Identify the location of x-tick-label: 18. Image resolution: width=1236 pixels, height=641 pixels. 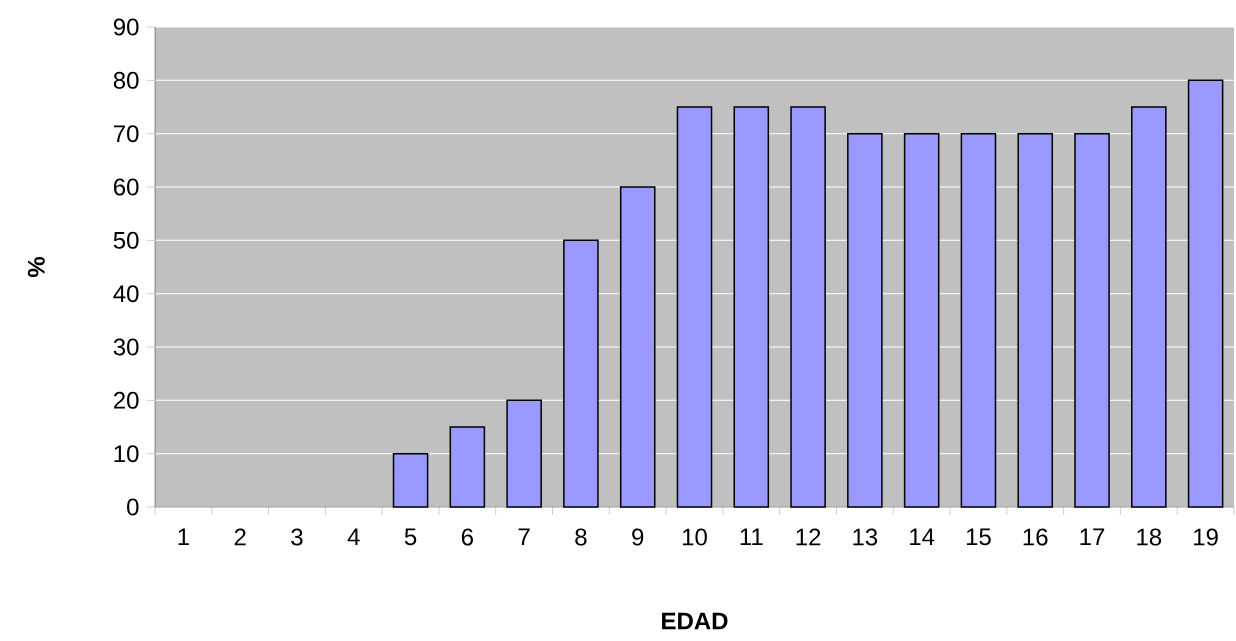
(1149, 537).